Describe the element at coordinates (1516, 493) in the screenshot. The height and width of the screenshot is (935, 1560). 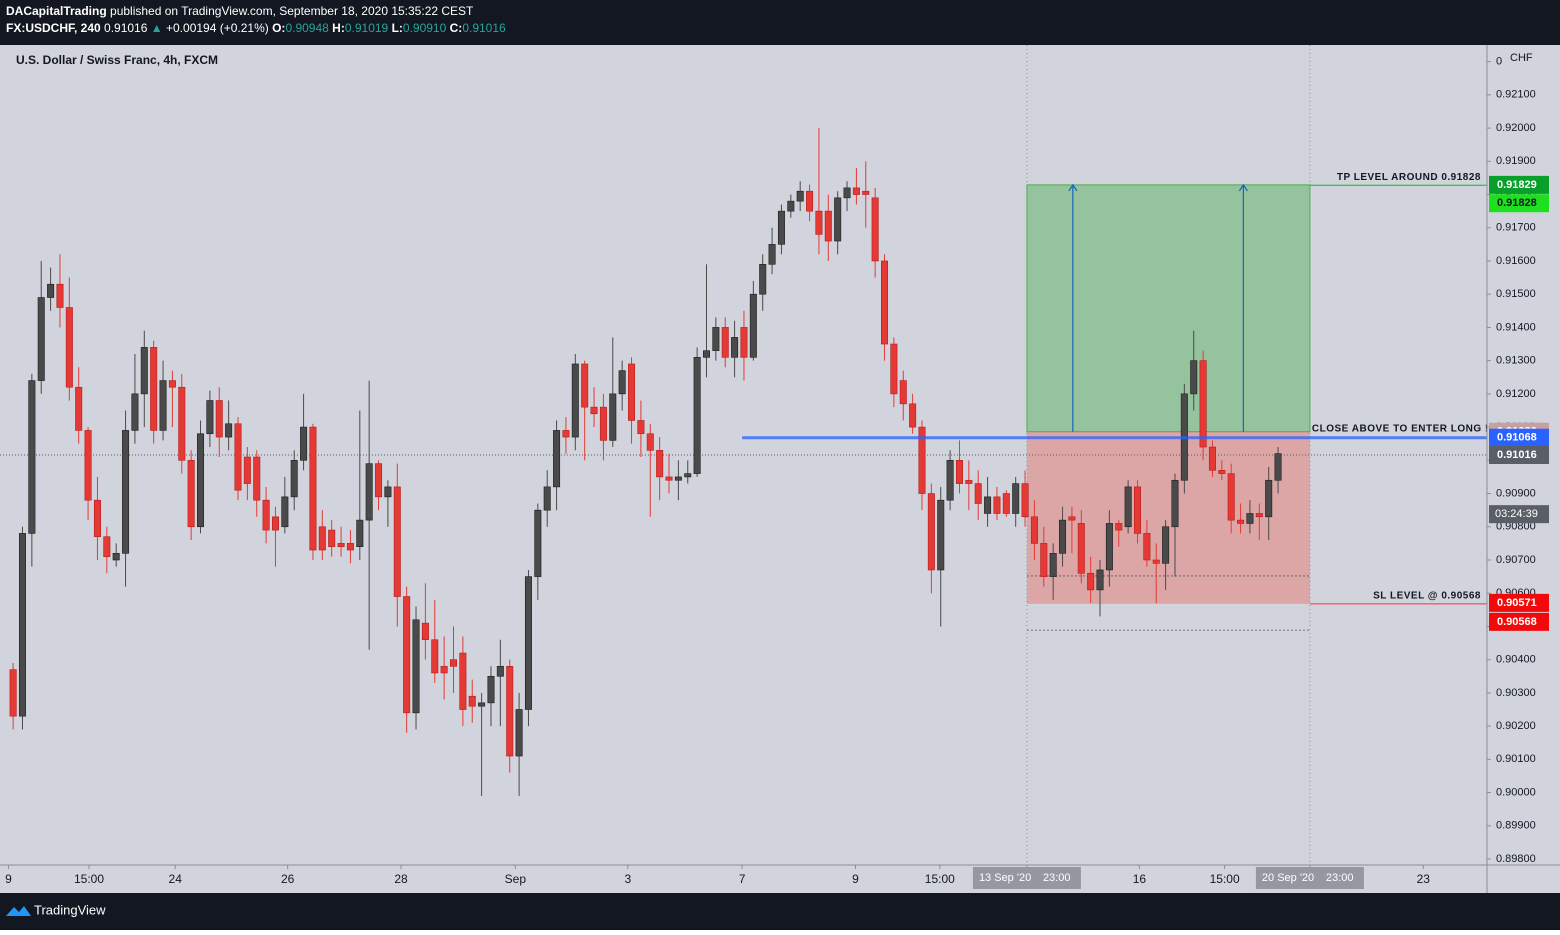
I see `y-tick-label: 0.90900` at that location.